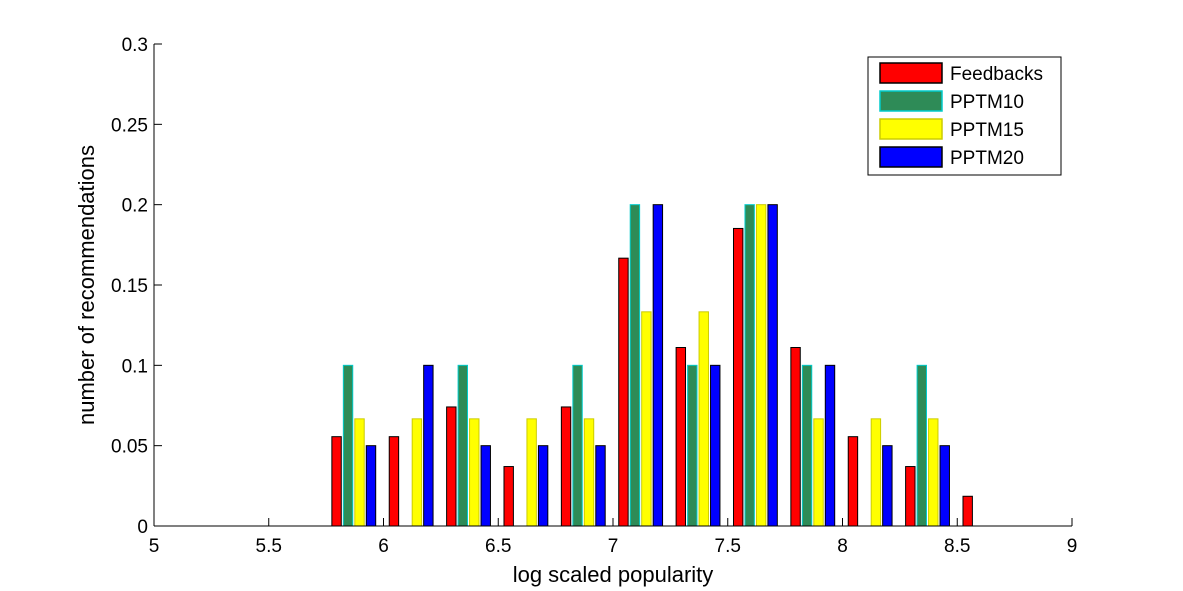 The height and width of the screenshot is (591, 1183). What do you see at coordinates (154, 546) in the screenshot?
I see `x-tick-label: 5` at bounding box center [154, 546].